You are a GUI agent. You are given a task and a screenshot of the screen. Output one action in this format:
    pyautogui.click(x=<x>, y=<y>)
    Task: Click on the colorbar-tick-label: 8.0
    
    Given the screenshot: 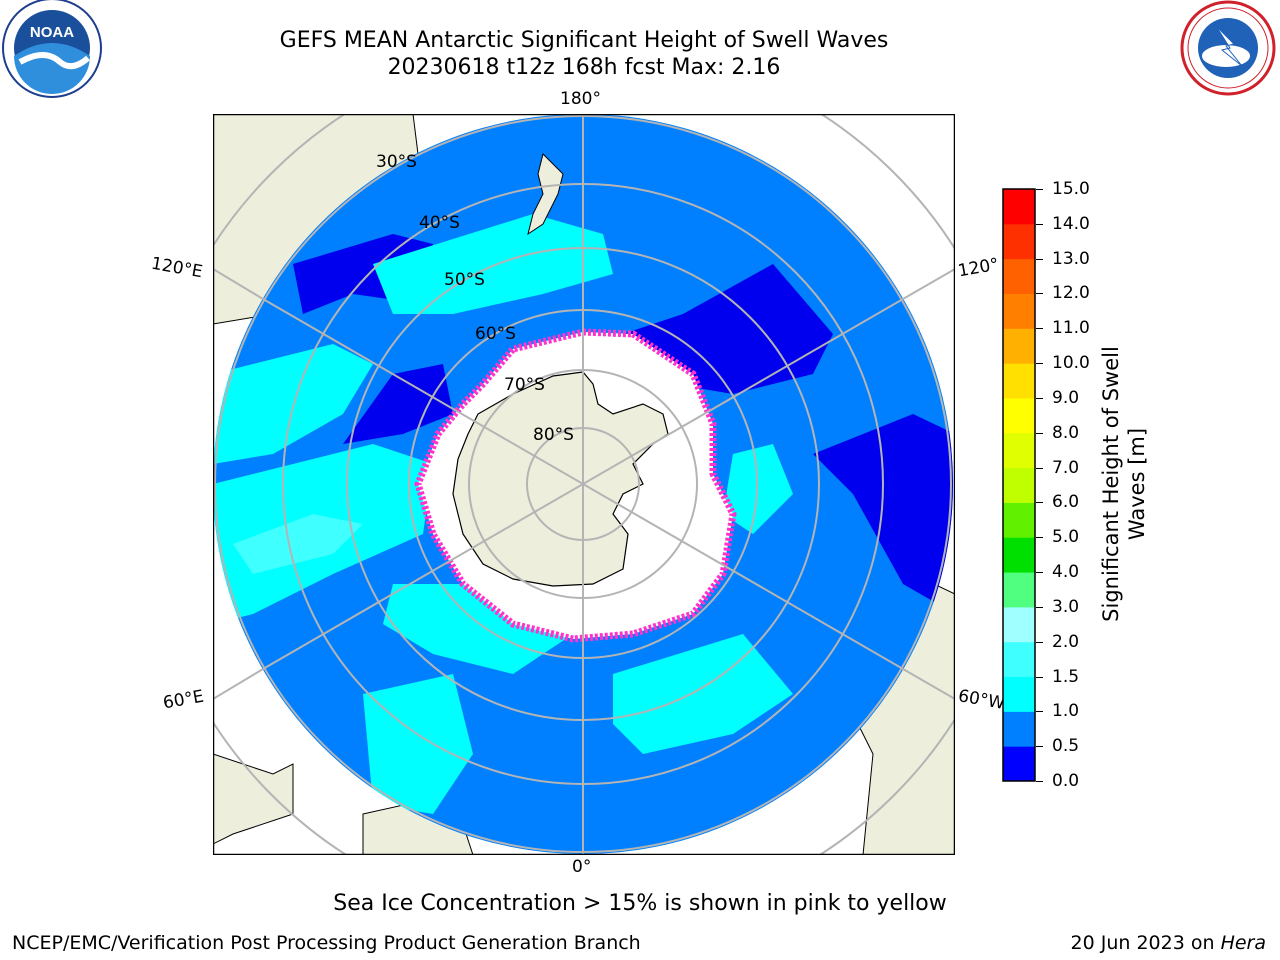 What is the action you would take?
    pyautogui.click(x=1066, y=432)
    